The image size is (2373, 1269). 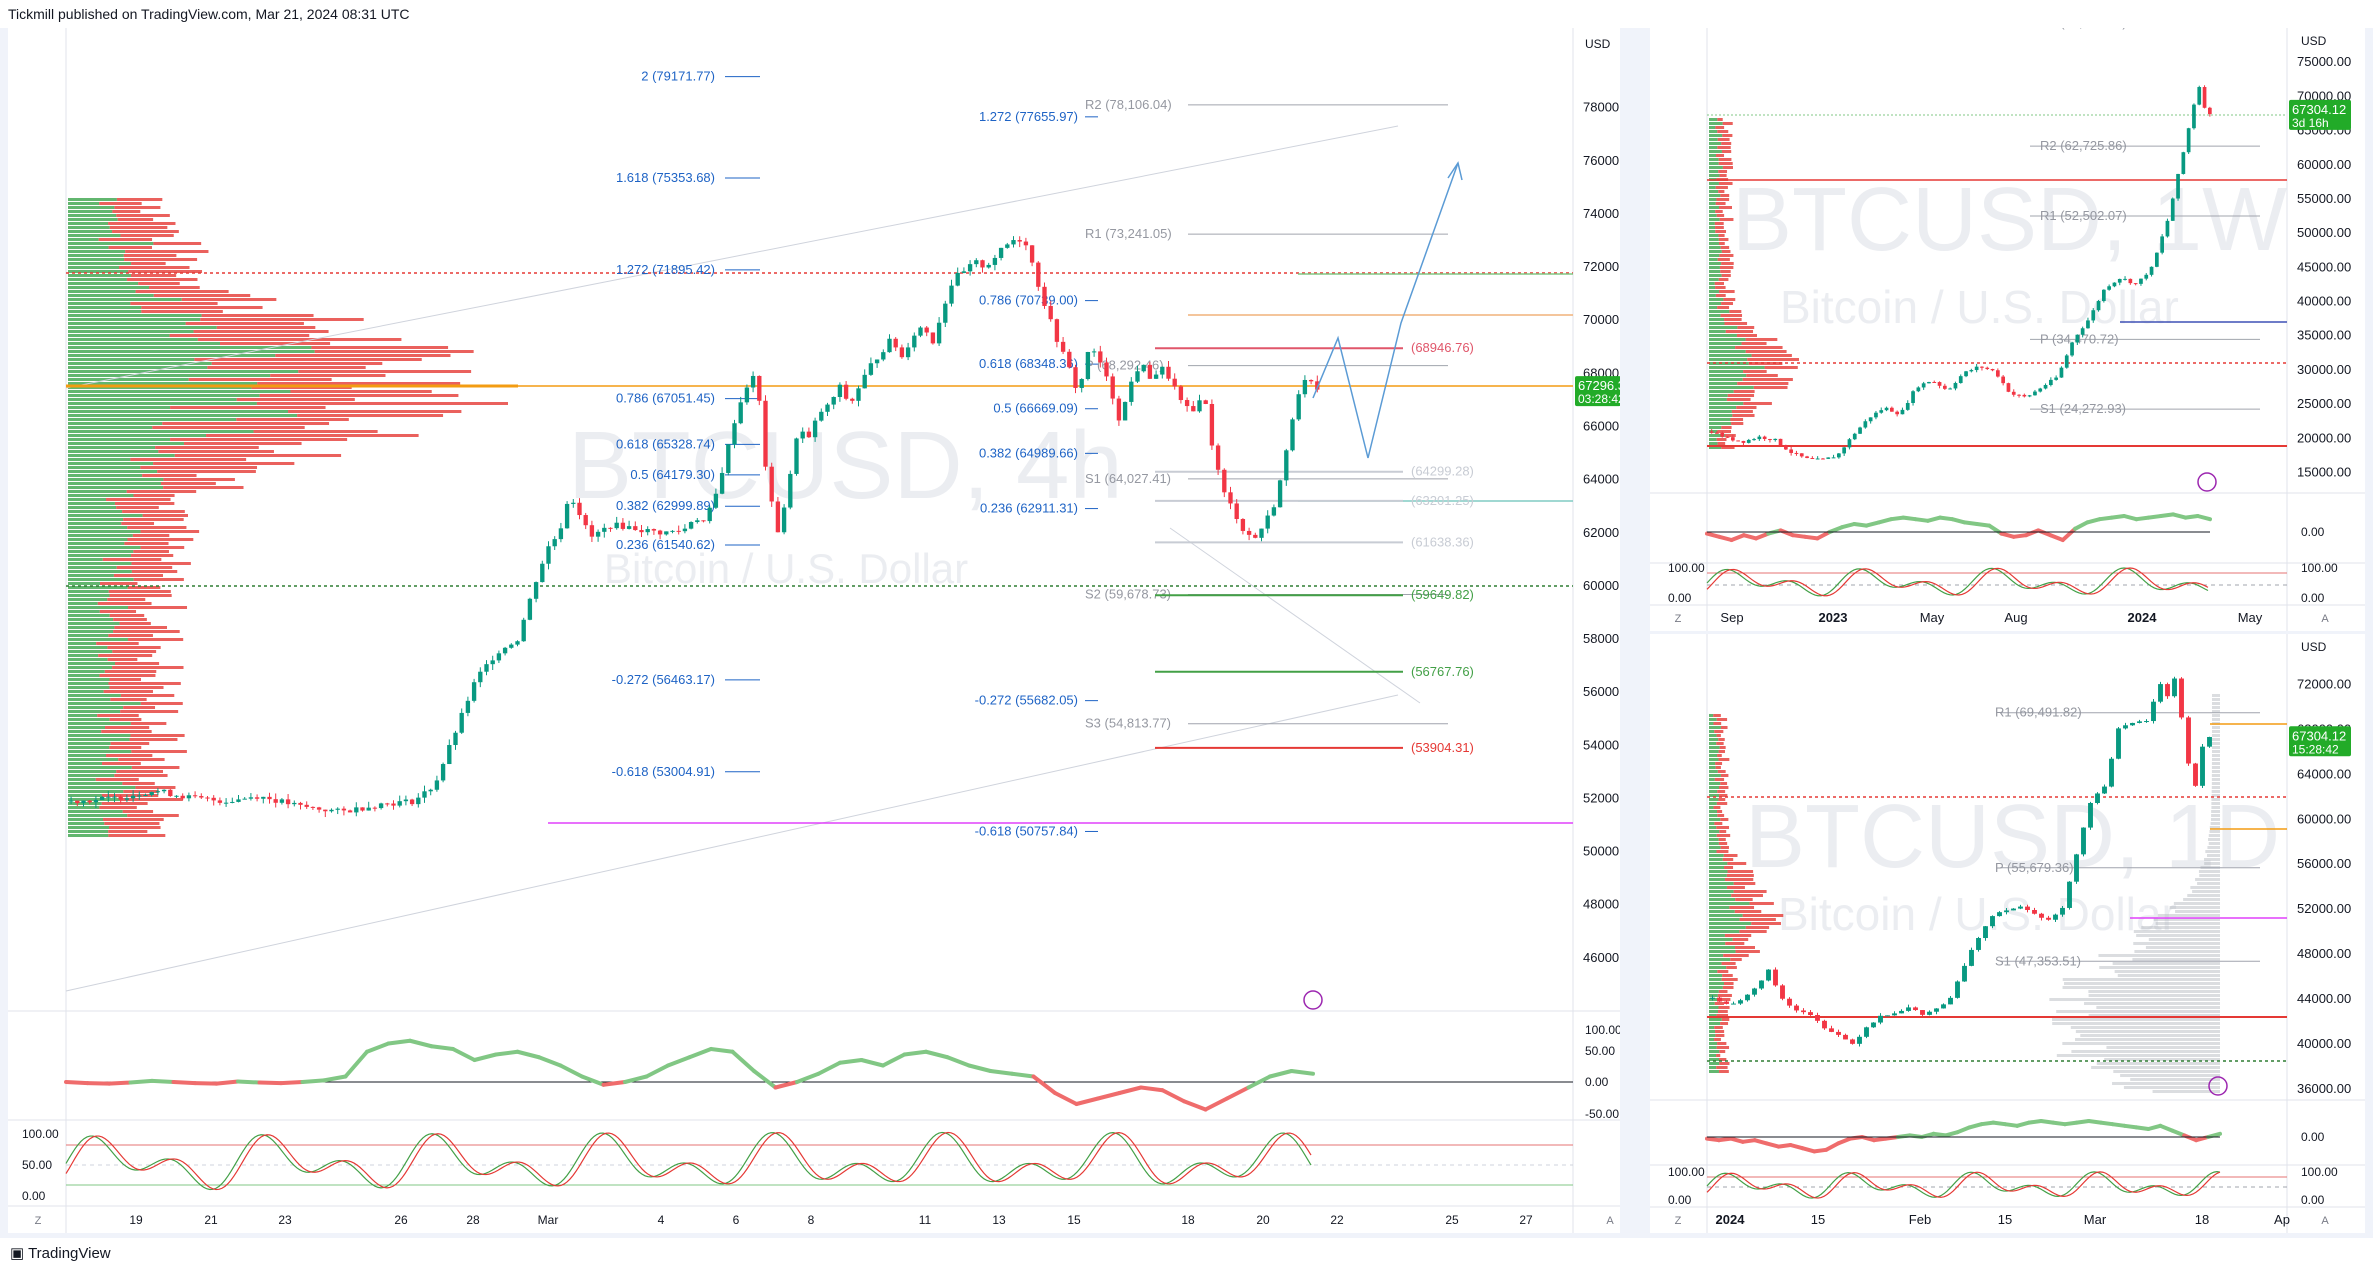 What do you see at coordinates (1601, 904) in the screenshot?
I see `y-tick-label: 48000.00` at bounding box center [1601, 904].